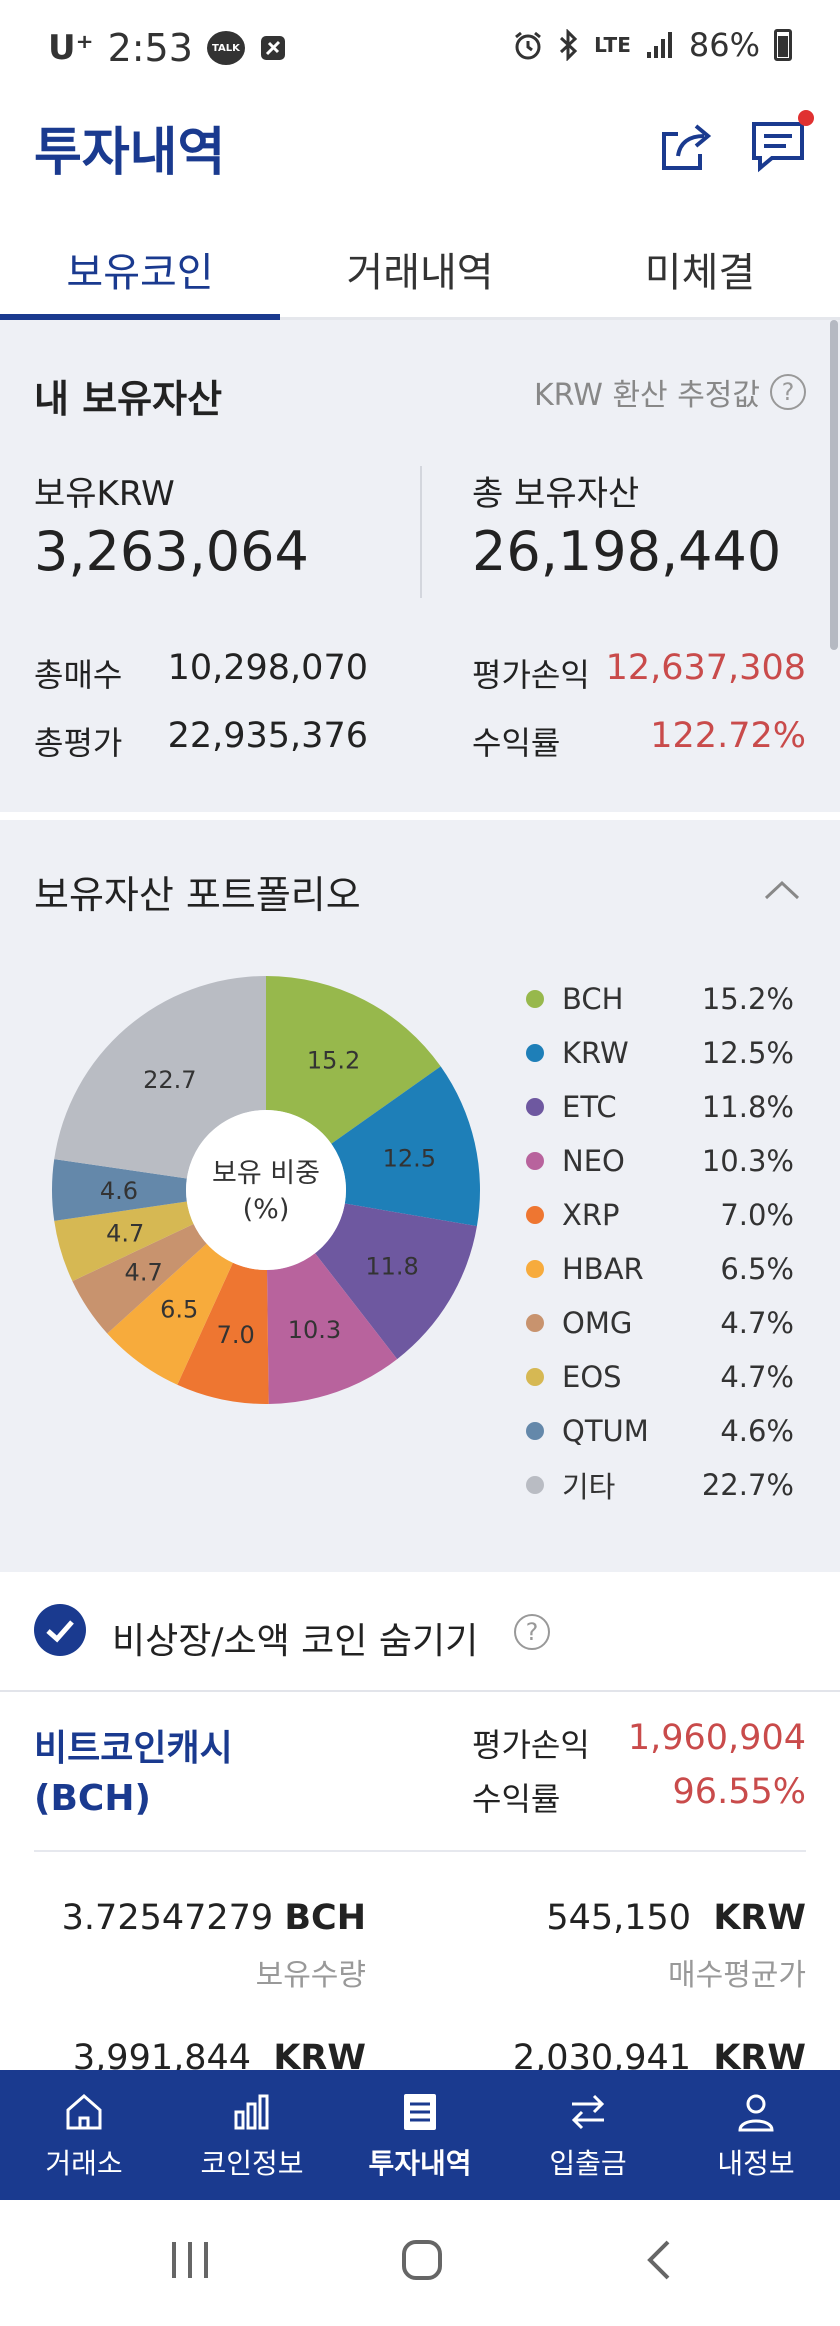 The width and height of the screenshot is (840, 2326). What do you see at coordinates (757, 1377) in the screenshot?
I see `legend-percent: 4.7%` at bounding box center [757, 1377].